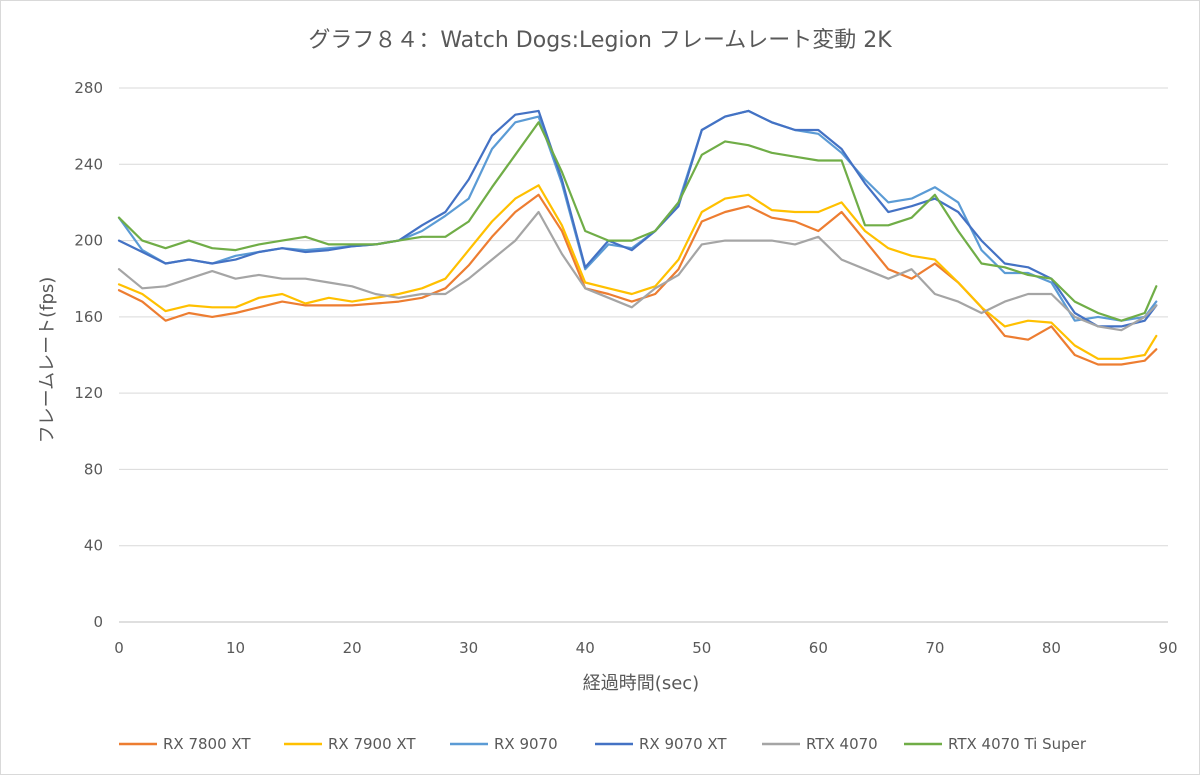  Describe the element at coordinates (641, 683) in the screenshot. I see `x-axis-label: 経過時間(sec)` at that location.